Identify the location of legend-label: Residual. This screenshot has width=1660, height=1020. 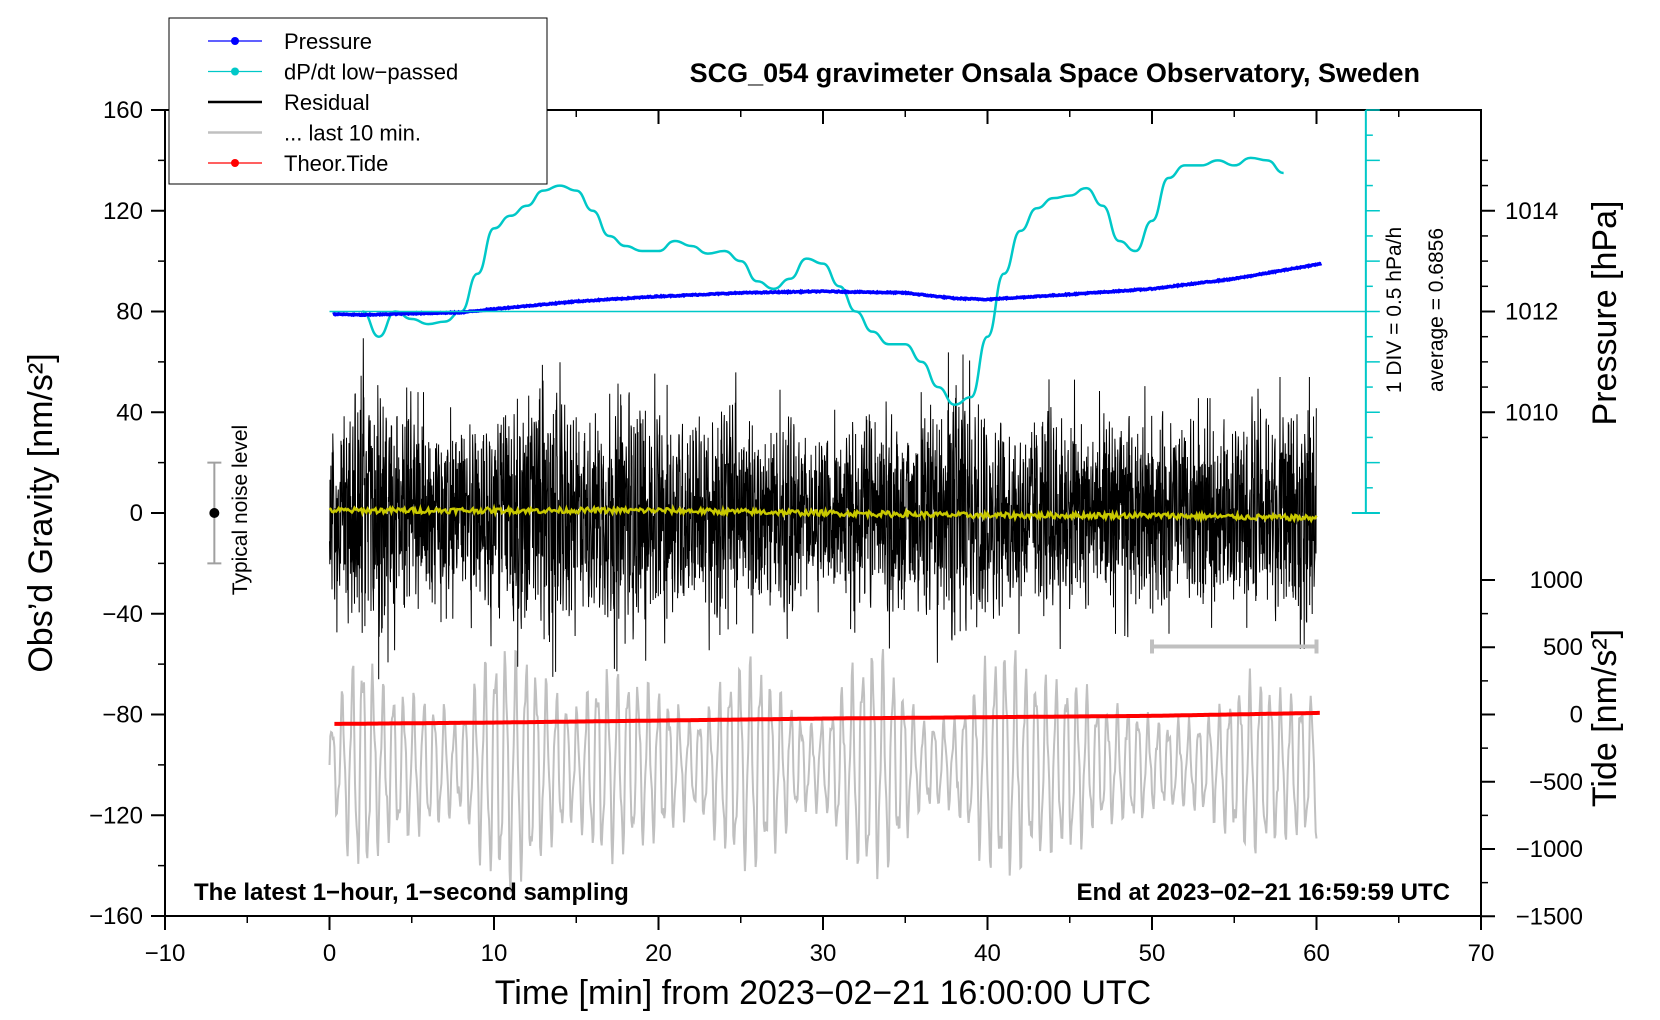
(327, 102).